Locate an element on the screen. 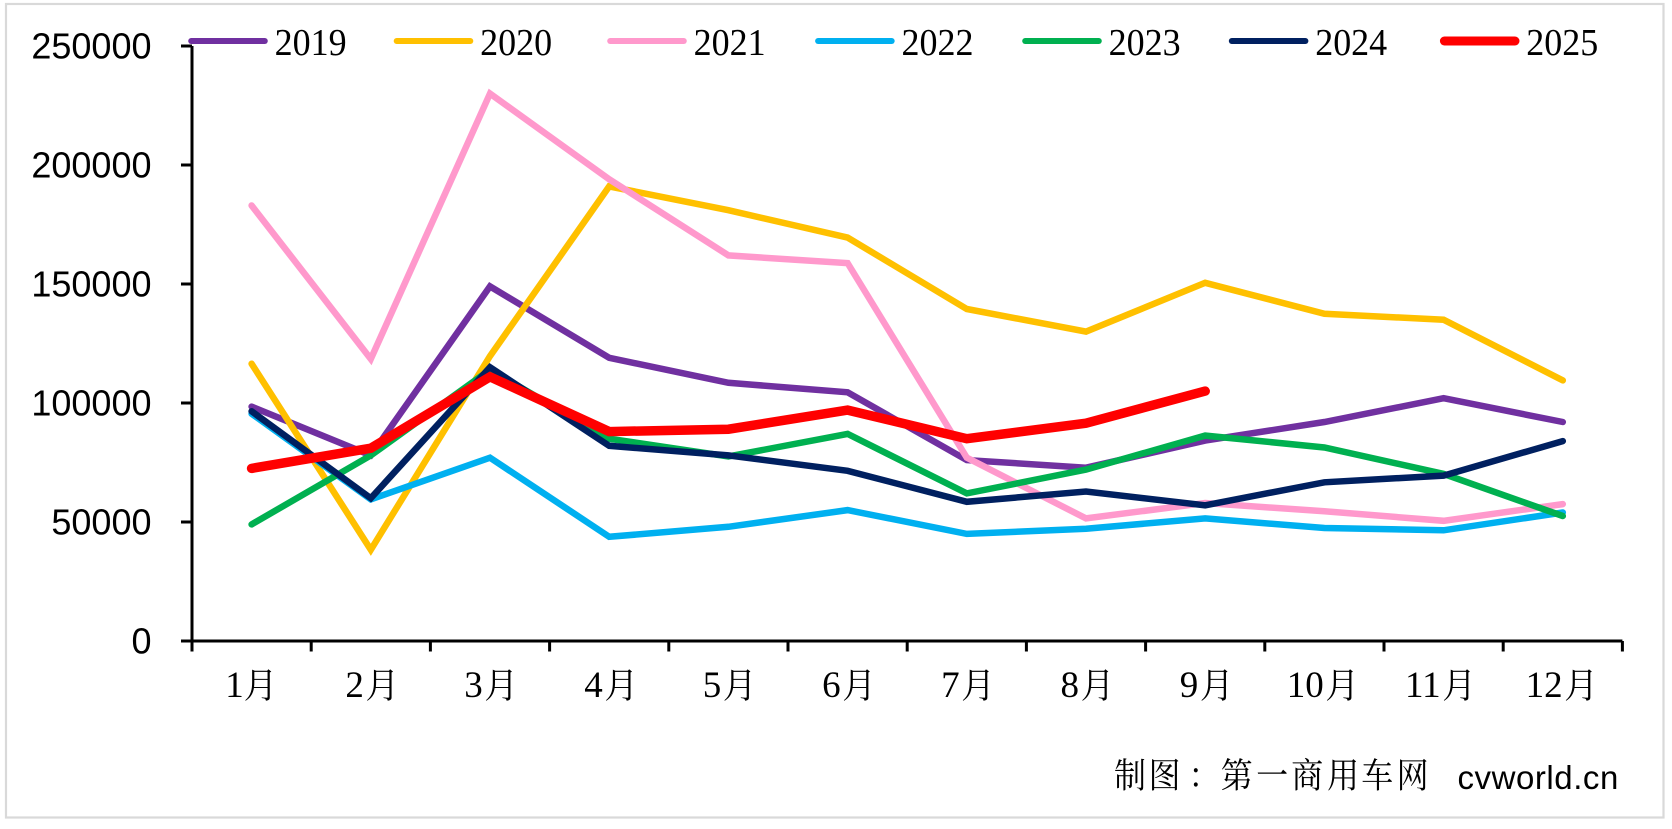 This screenshot has width=1672, height=829. svg-text: 8 is located at coordinates (1070, 685).